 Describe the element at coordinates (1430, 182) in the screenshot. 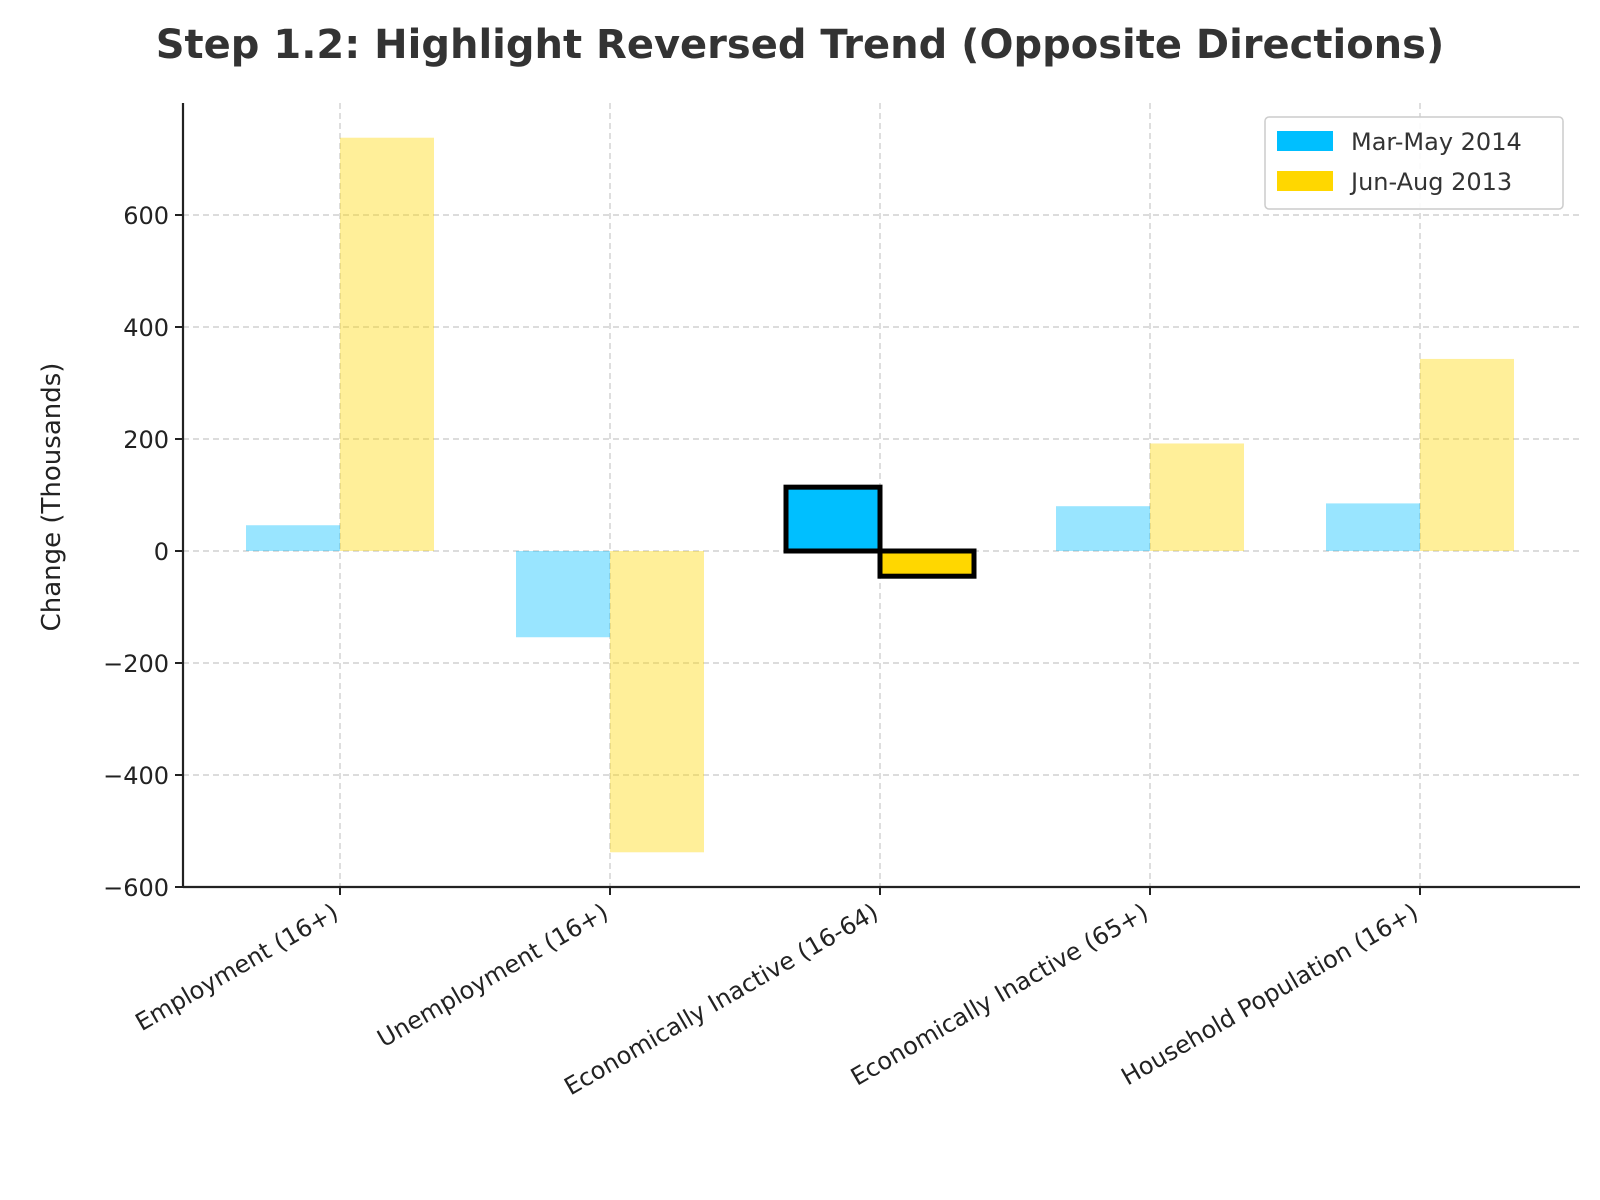

I see `legend-label: Jun-Aug 2013` at that location.